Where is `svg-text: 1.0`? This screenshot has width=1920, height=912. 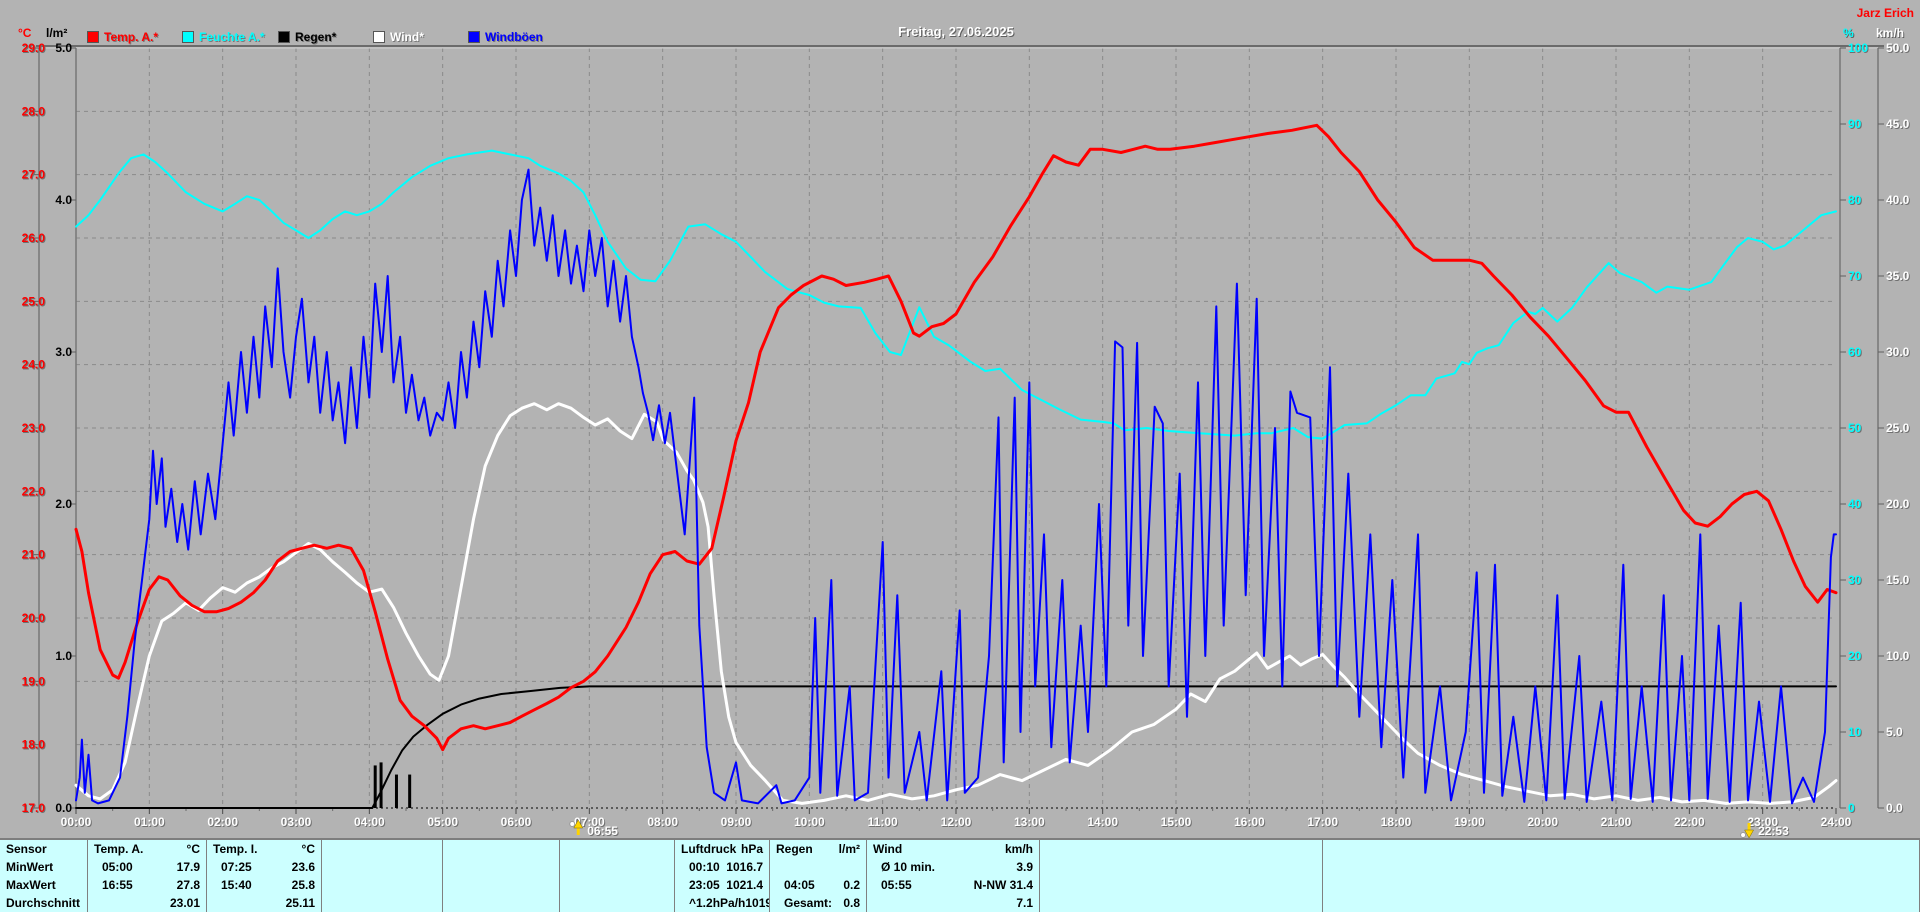
svg-text: 1.0 is located at coordinates (63, 656).